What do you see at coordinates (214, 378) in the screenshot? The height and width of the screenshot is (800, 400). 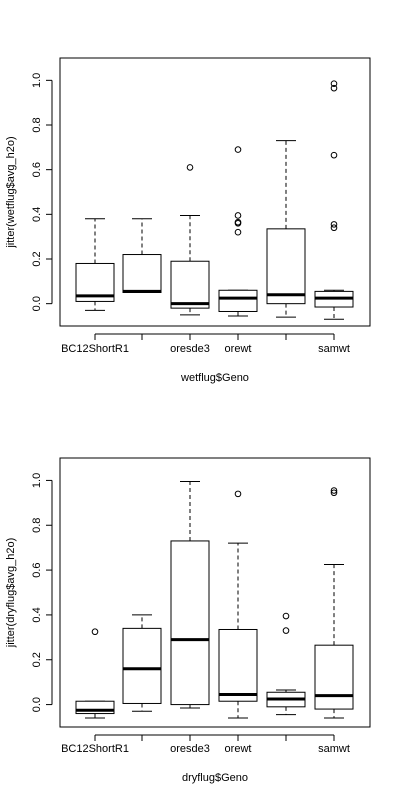 I see `x-axis-title: wetflug$Geno` at bounding box center [214, 378].